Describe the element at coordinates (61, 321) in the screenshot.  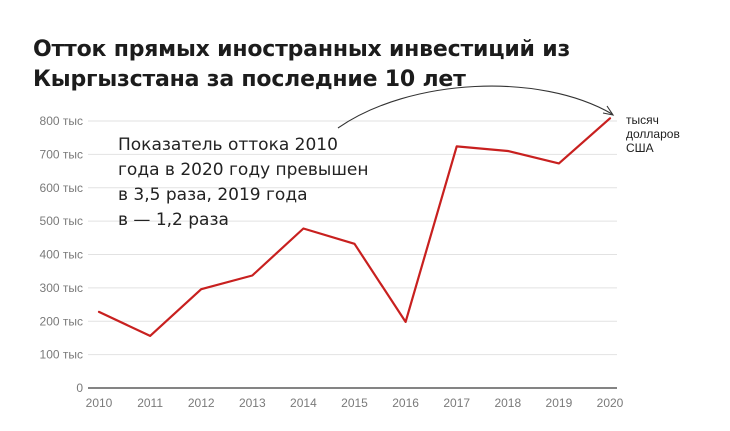
I see `y-tick-label: 200 тыс` at that location.